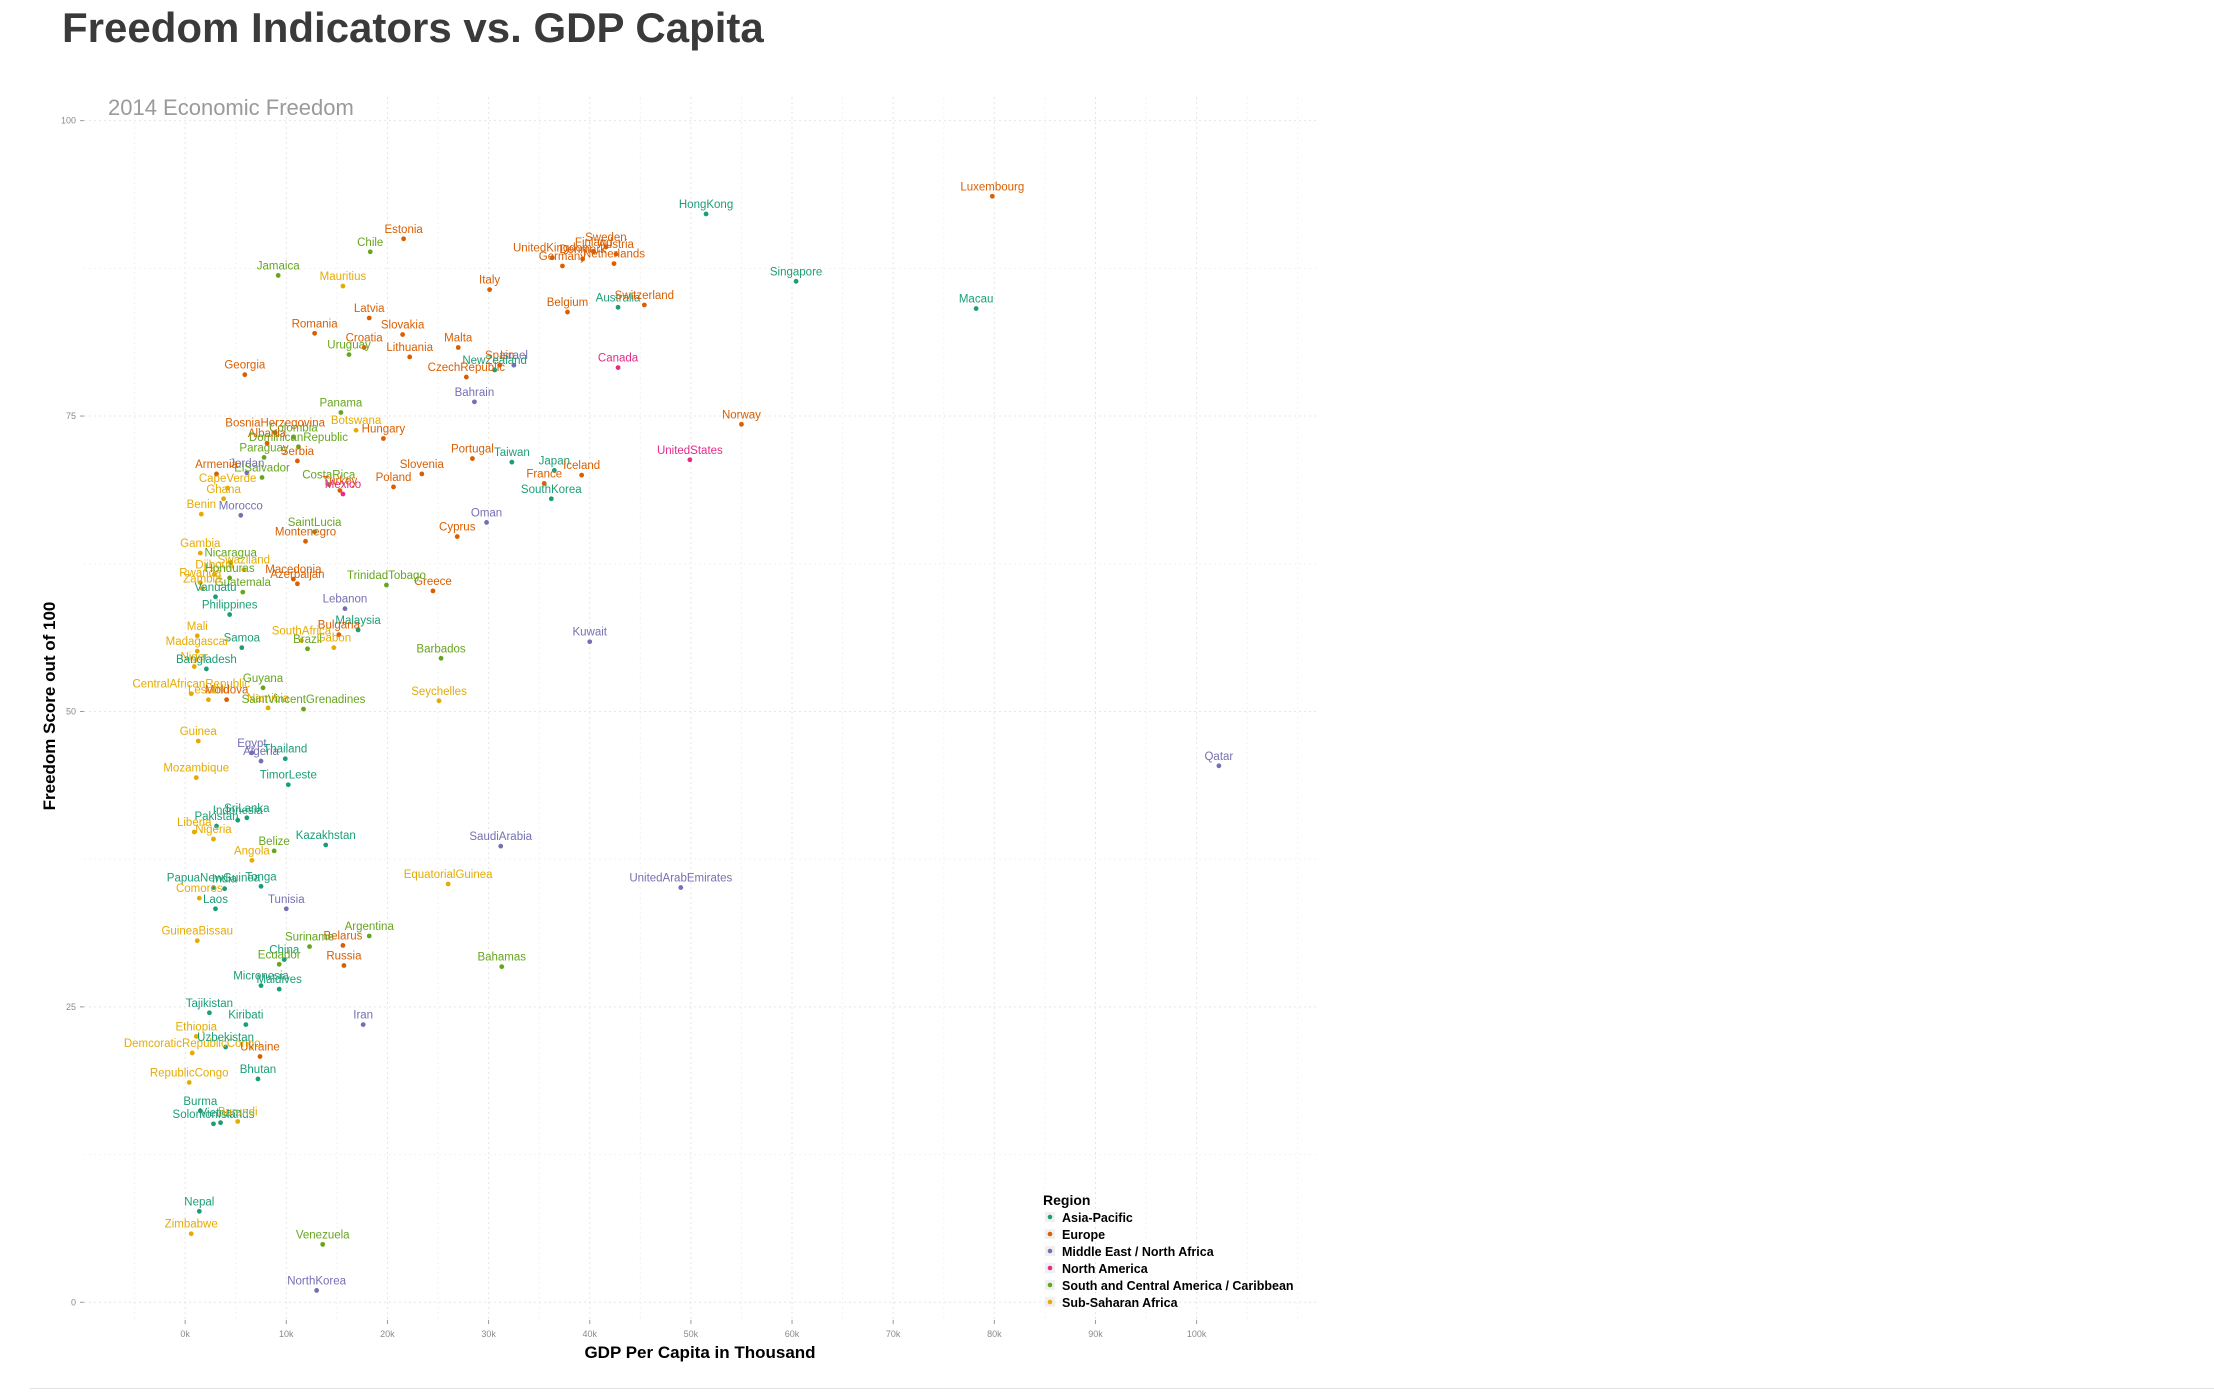 The width and height of the screenshot is (2214, 1400). Describe the element at coordinates (316, 1281) in the screenshot. I see `data-label: NorthKorea` at that location.